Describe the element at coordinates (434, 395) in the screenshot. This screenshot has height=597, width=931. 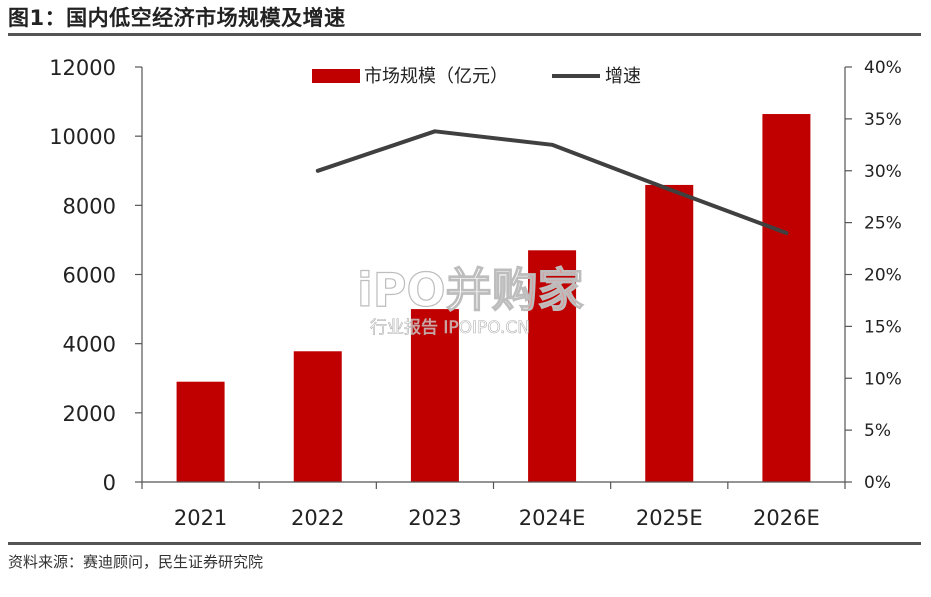
I see `bar-2023` at that location.